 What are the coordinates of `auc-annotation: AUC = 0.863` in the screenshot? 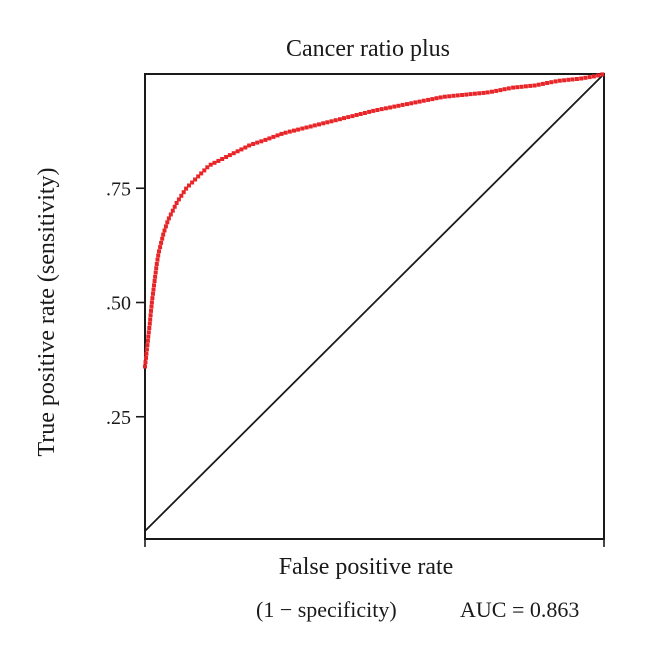 It's located at (519, 609).